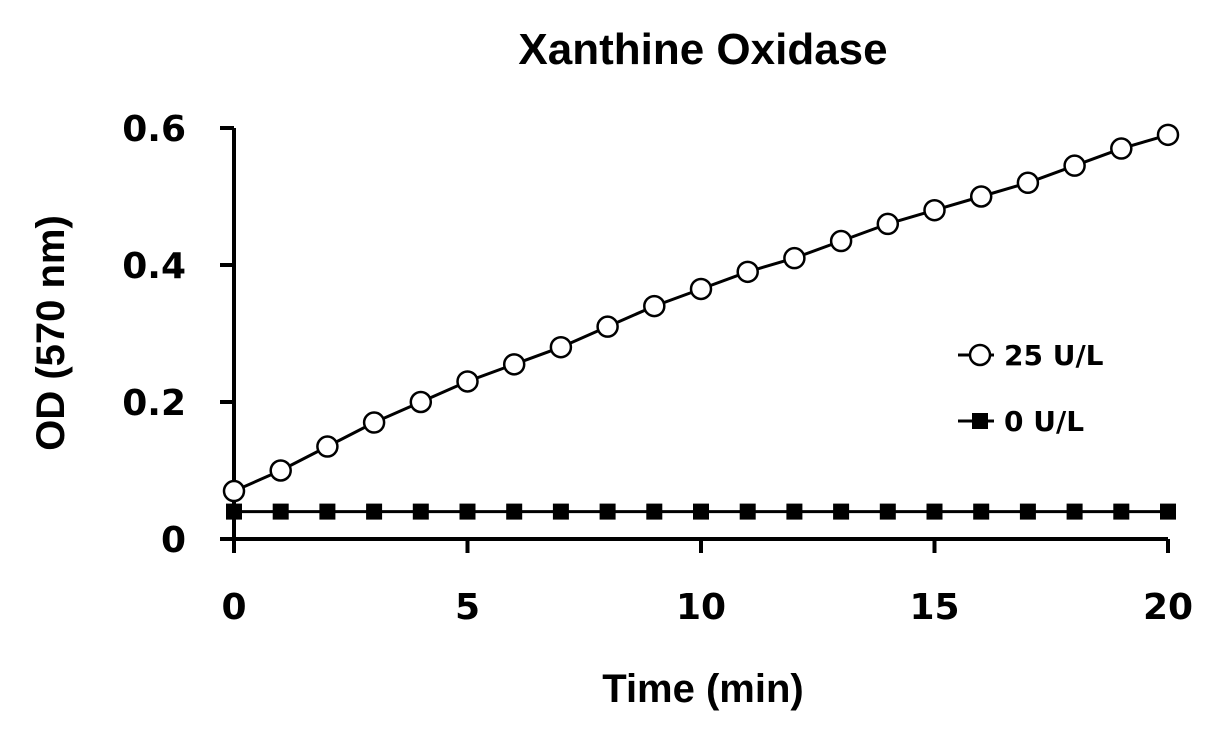 The image size is (1216, 744). Describe the element at coordinates (178, 335) in the screenshot. I see `y-axis-ticks: 0 0.2 0.4 0.6` at that location.